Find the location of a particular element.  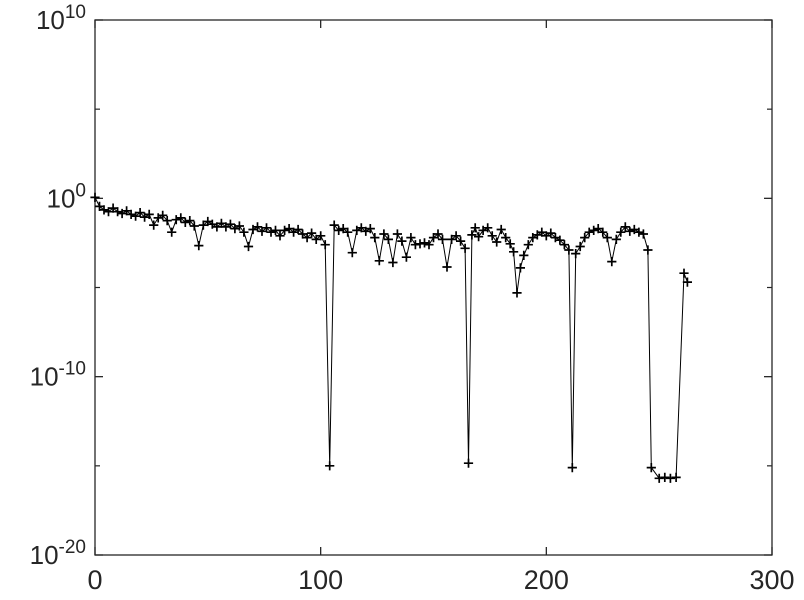

y-tick-label: 1010 is located at coordinates (61, 18).